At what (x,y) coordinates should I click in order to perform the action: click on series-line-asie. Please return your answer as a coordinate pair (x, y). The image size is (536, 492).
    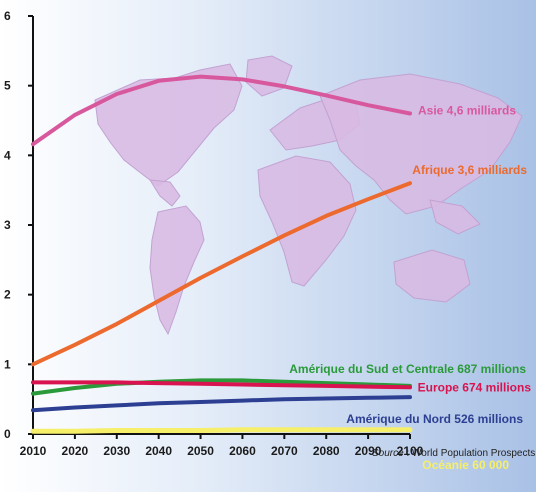
    Looking at the image, I should click on (221, 110).